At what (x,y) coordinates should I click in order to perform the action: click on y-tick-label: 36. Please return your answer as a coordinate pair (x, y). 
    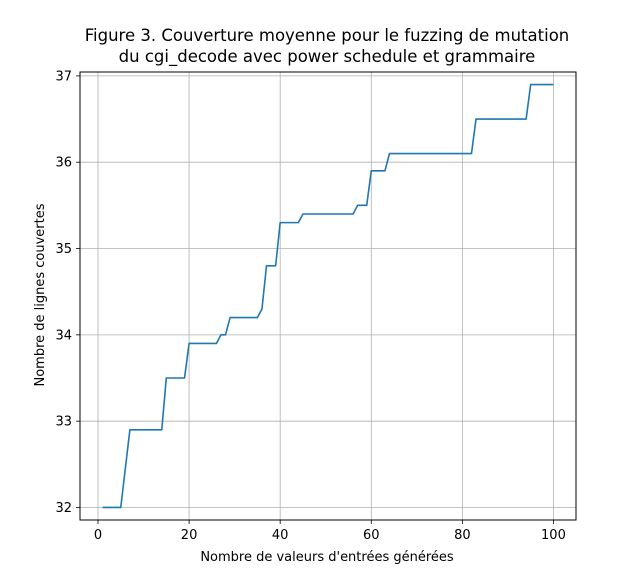
    Looking at the image, I should click on (63, 163).